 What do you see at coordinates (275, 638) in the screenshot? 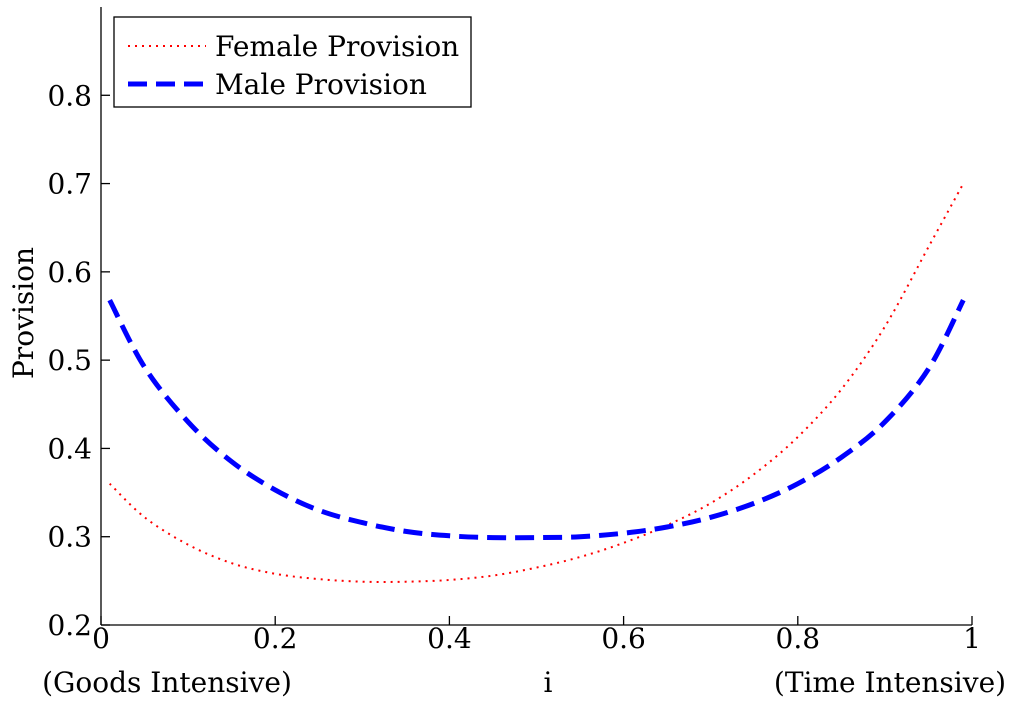
I see `x-tick-label: 0.2` at bounding box center [275, 638].